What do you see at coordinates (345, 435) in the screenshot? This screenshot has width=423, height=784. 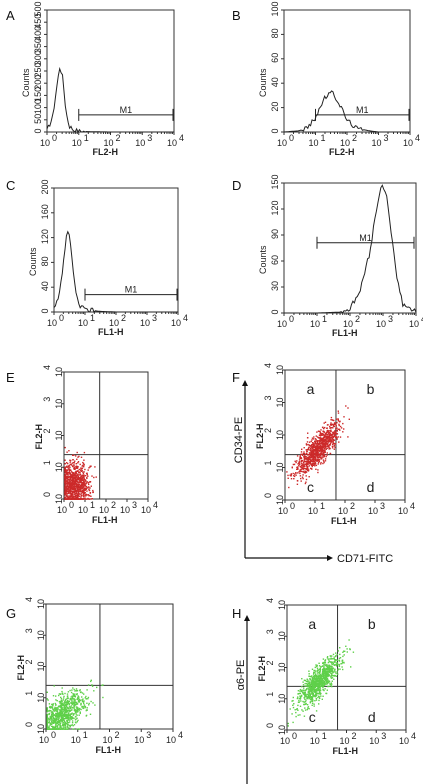 I see `plot-frame` at bounding box center [345, 435].